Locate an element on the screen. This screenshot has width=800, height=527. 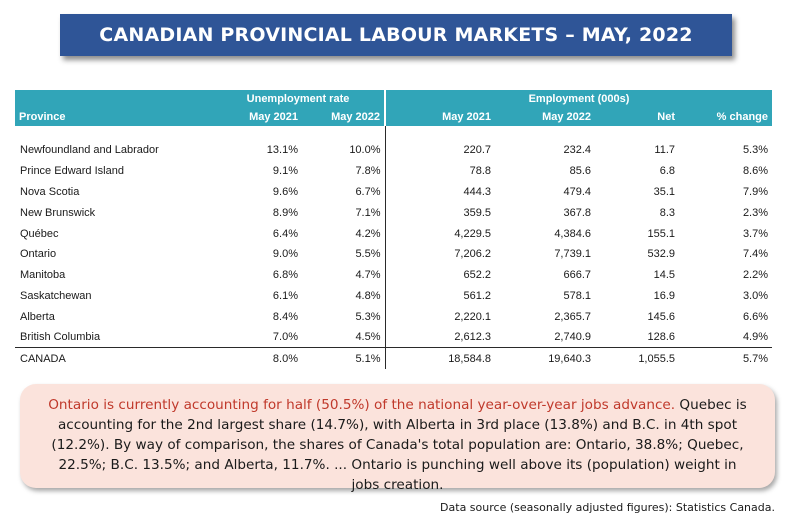
cell-employment-may-2021: 7,206.2 is located at coordinates (440, 254).